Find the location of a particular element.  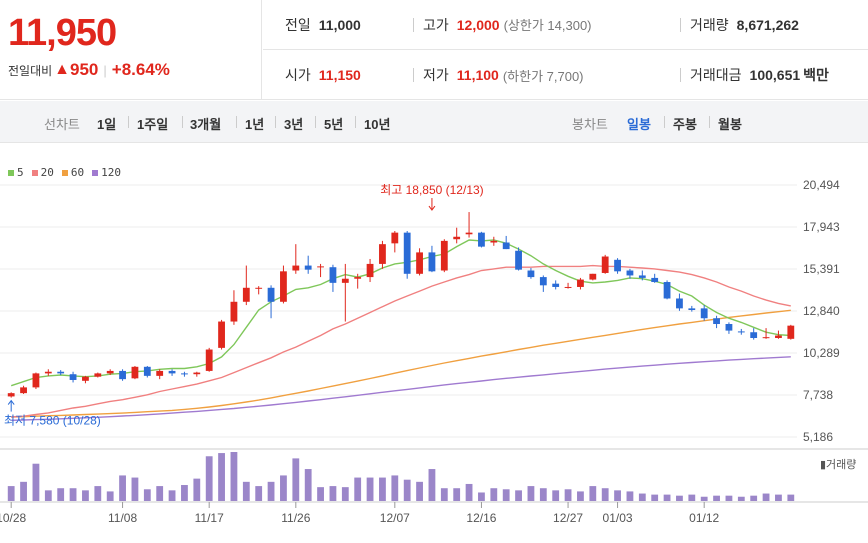

open-value: 11,150 is located at coordinates (339, 75).